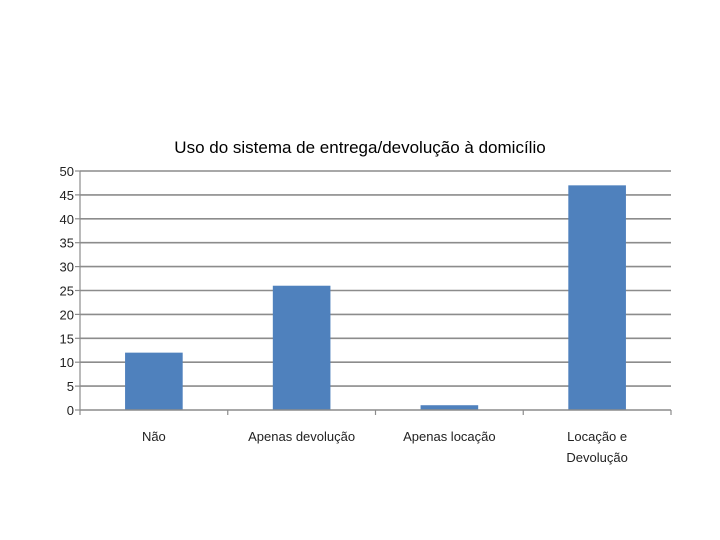 This screenshot has height=540, width=720. Describe the element at coordinates (67, 195) in the screenshot. I see `y-tick-label: 45` at that location.